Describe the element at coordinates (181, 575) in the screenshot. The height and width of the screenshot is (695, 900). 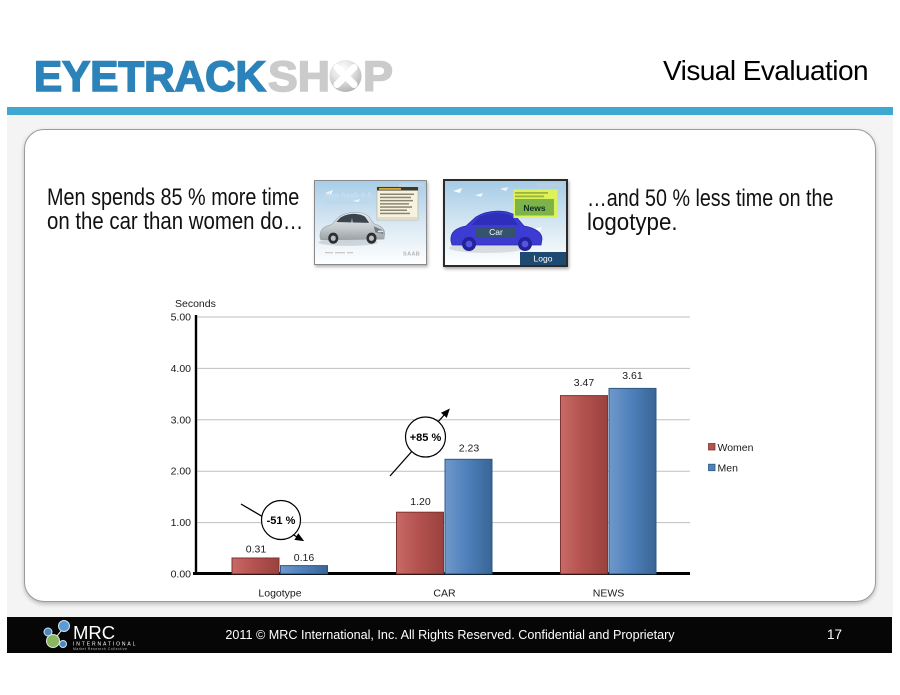
I see `svg-text: 0.00` at that location.